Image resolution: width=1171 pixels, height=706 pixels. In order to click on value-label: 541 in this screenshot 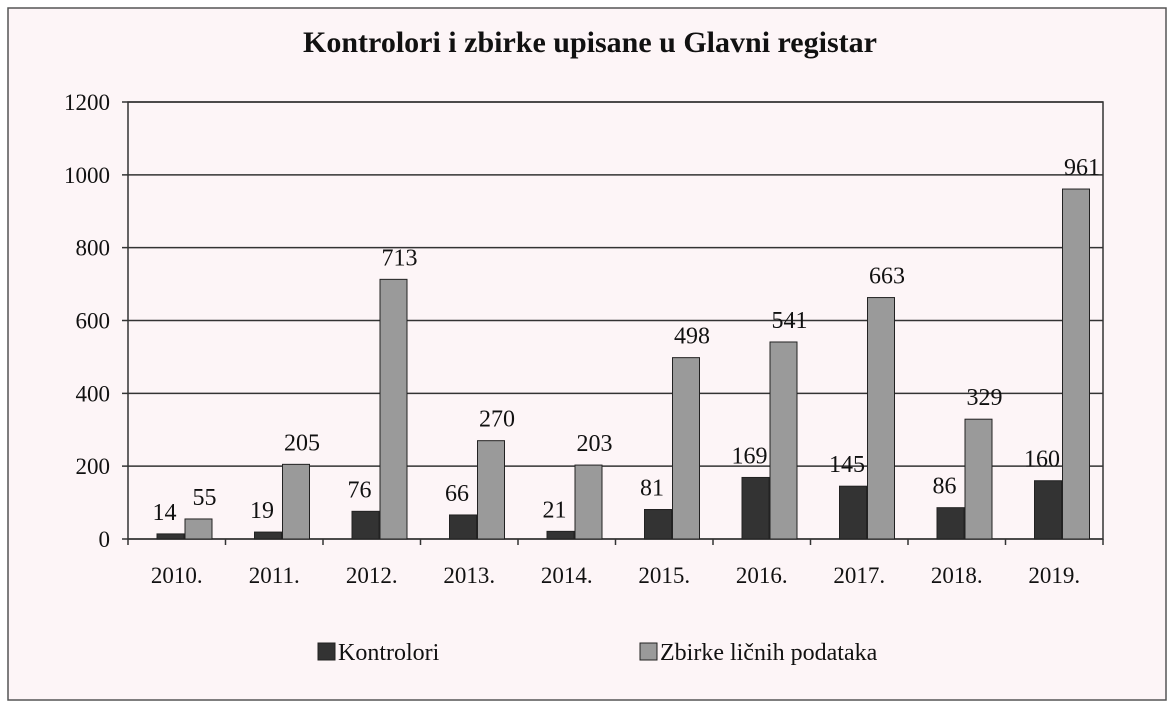, I will do `click(790, 321)`.